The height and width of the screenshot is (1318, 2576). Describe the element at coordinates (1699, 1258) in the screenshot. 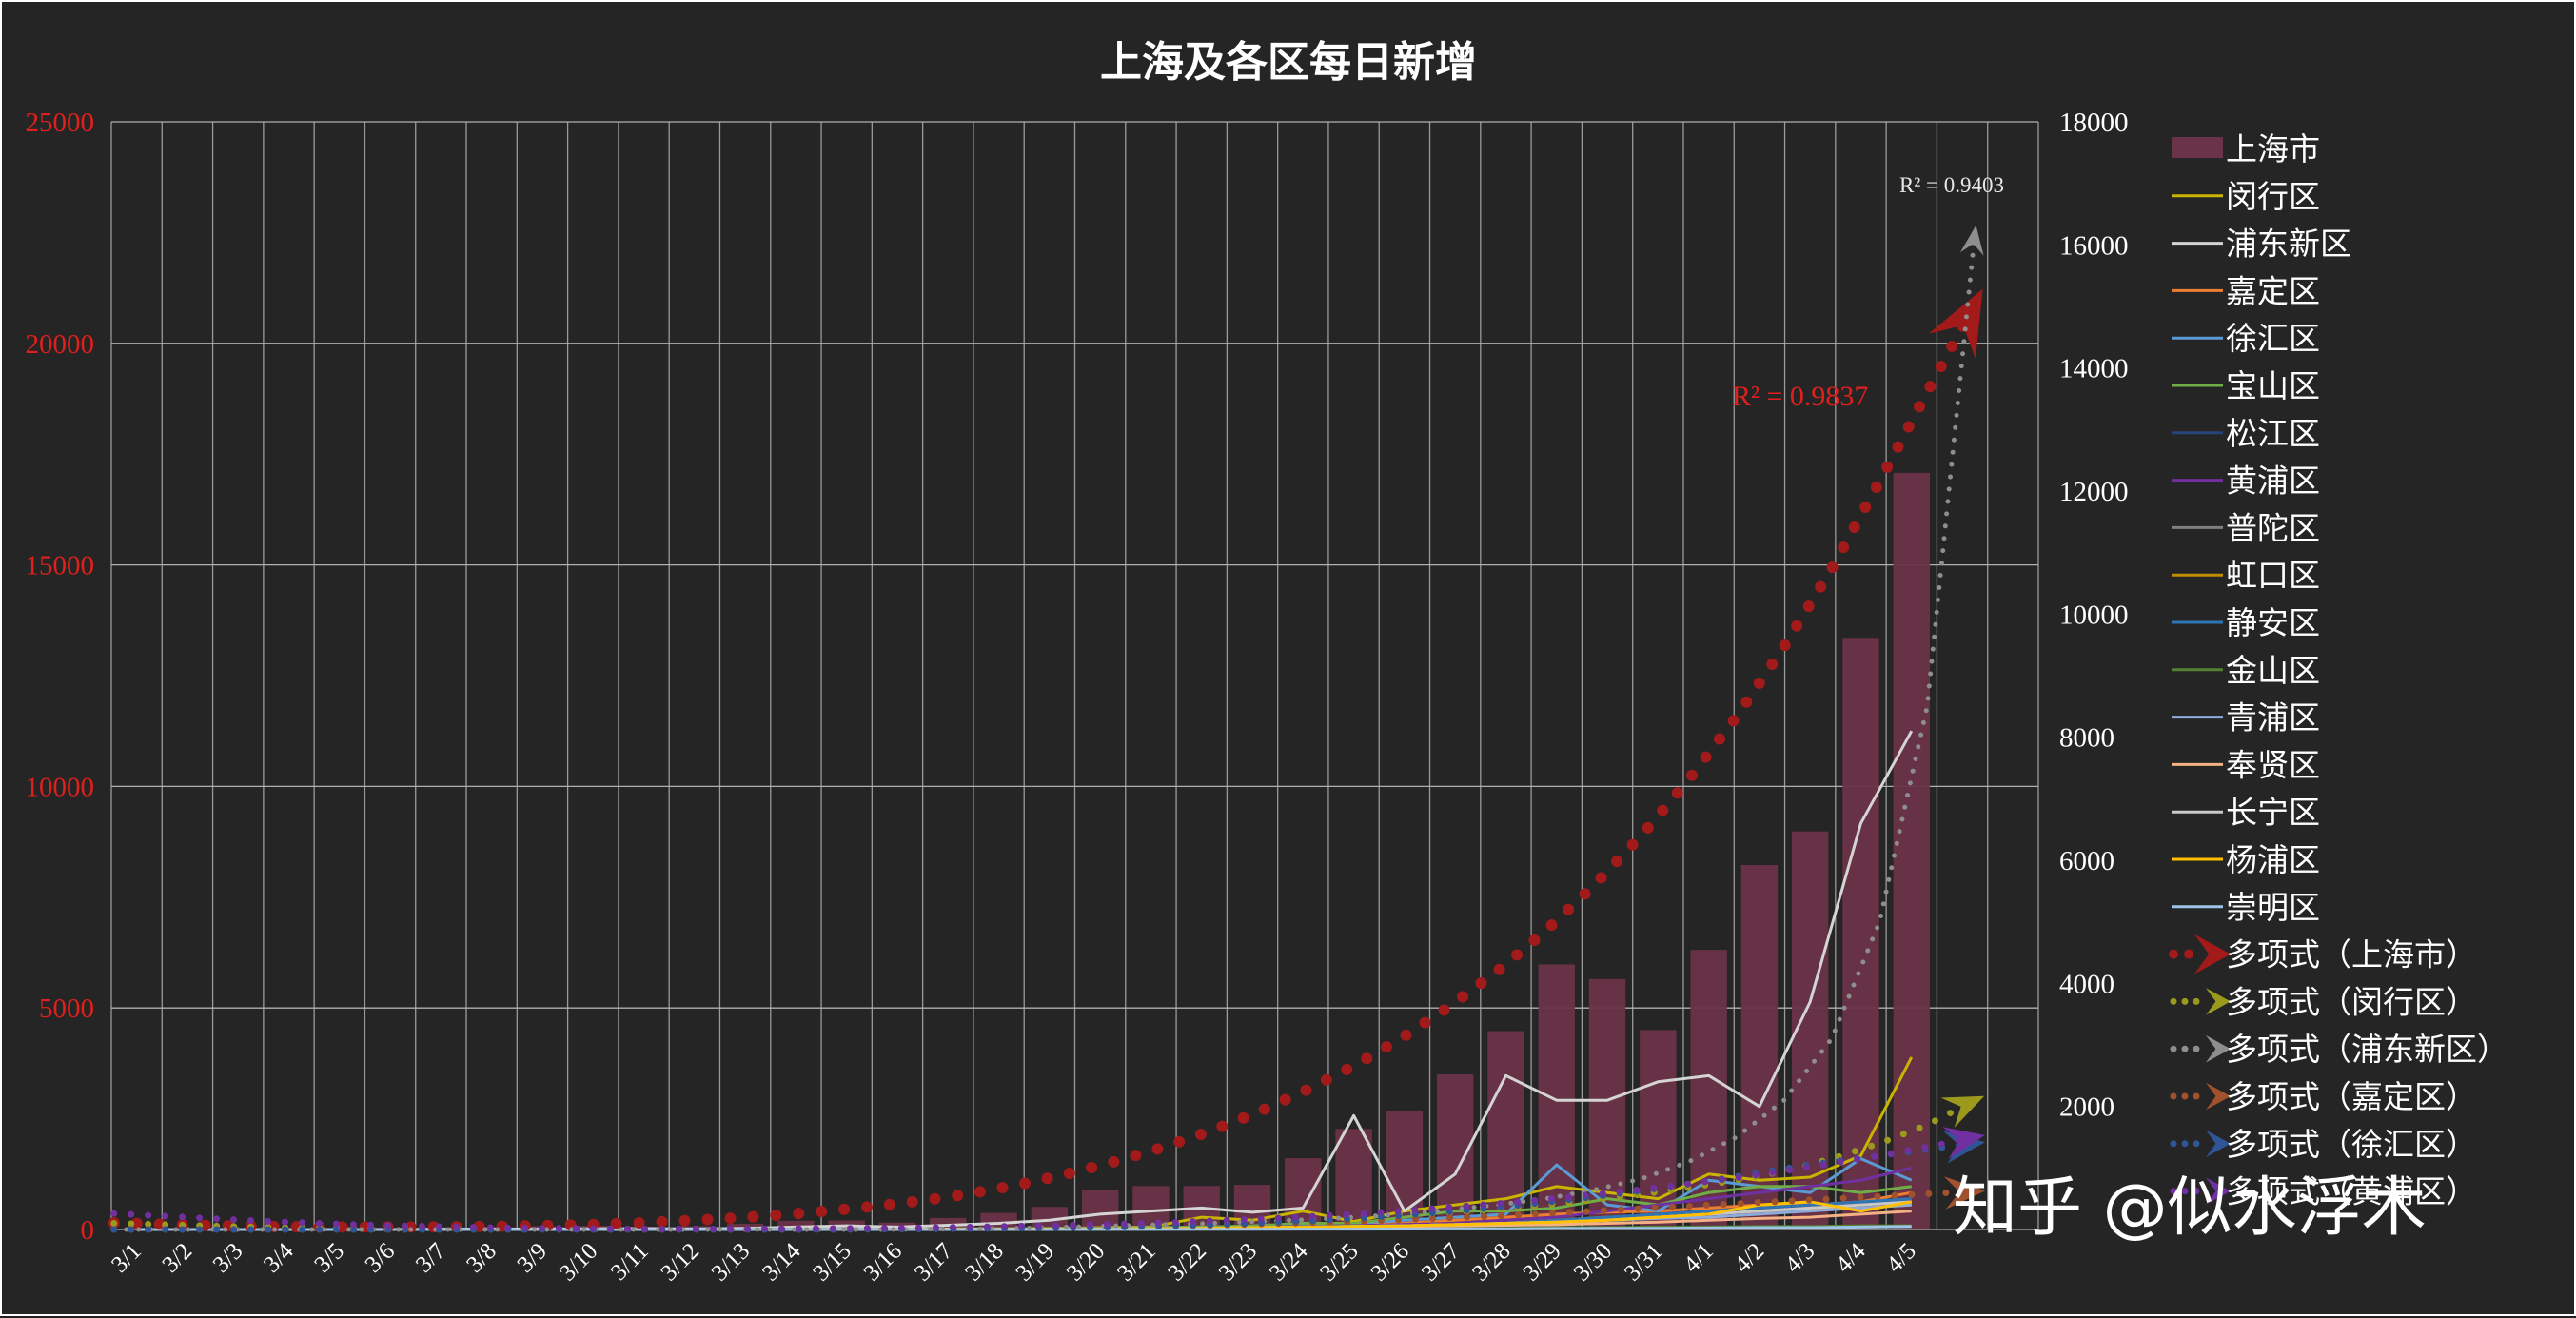

I see `x-tick-label: 4/1` at that location.